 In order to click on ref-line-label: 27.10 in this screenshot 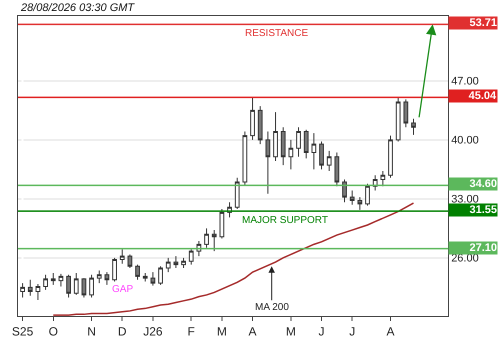, I will do `click(483, 248)`.